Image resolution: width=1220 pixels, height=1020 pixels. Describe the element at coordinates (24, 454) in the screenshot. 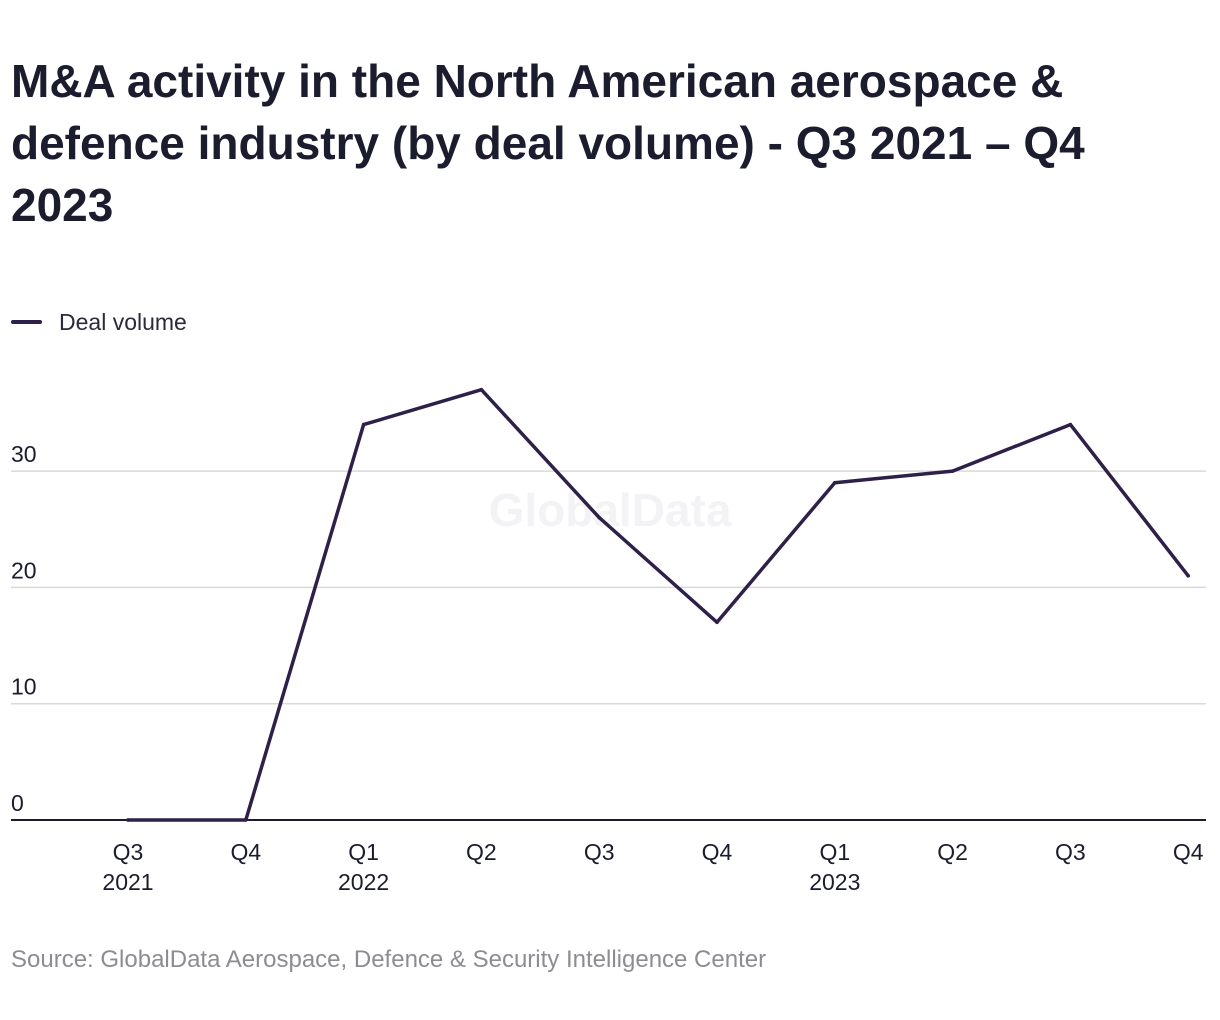

I see `y-tick-label: 30` at that location.